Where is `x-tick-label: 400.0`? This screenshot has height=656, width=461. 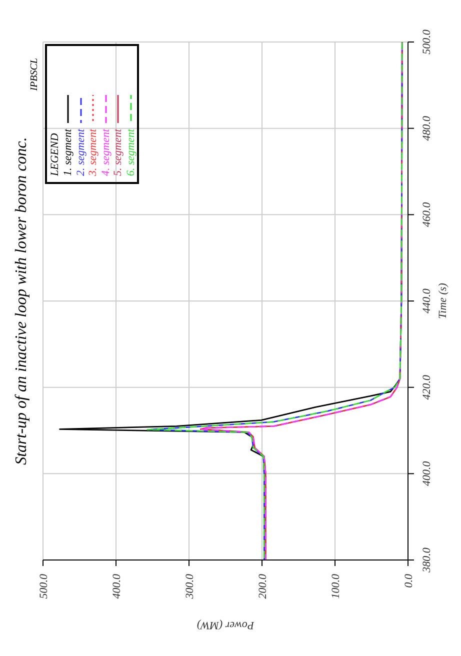 x-tick-label: 400.0 is located at coordinates (117, 586).